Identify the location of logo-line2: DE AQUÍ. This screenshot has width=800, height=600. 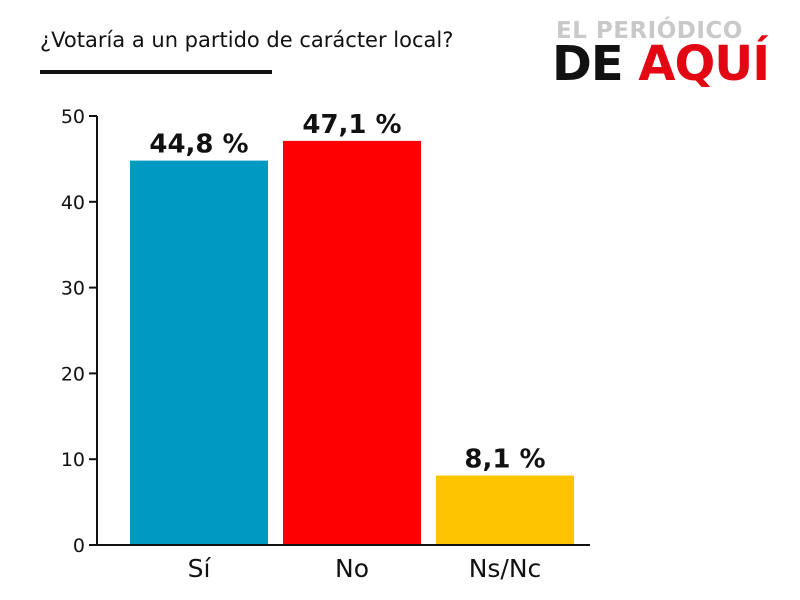
(661, 64).